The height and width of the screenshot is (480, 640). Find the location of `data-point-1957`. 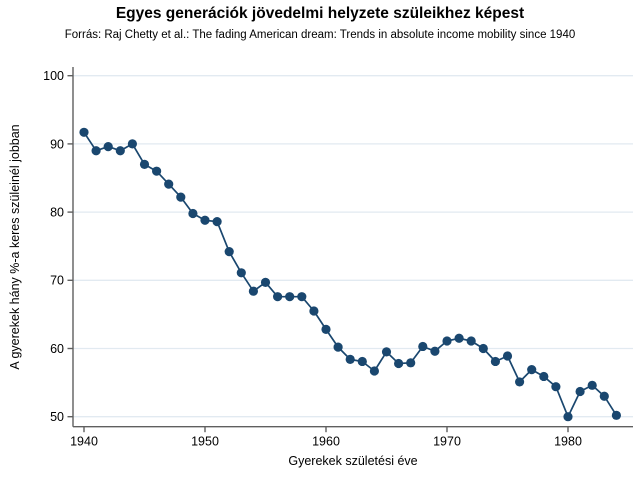

data-point-1957 is located at coordinates (290, 297).